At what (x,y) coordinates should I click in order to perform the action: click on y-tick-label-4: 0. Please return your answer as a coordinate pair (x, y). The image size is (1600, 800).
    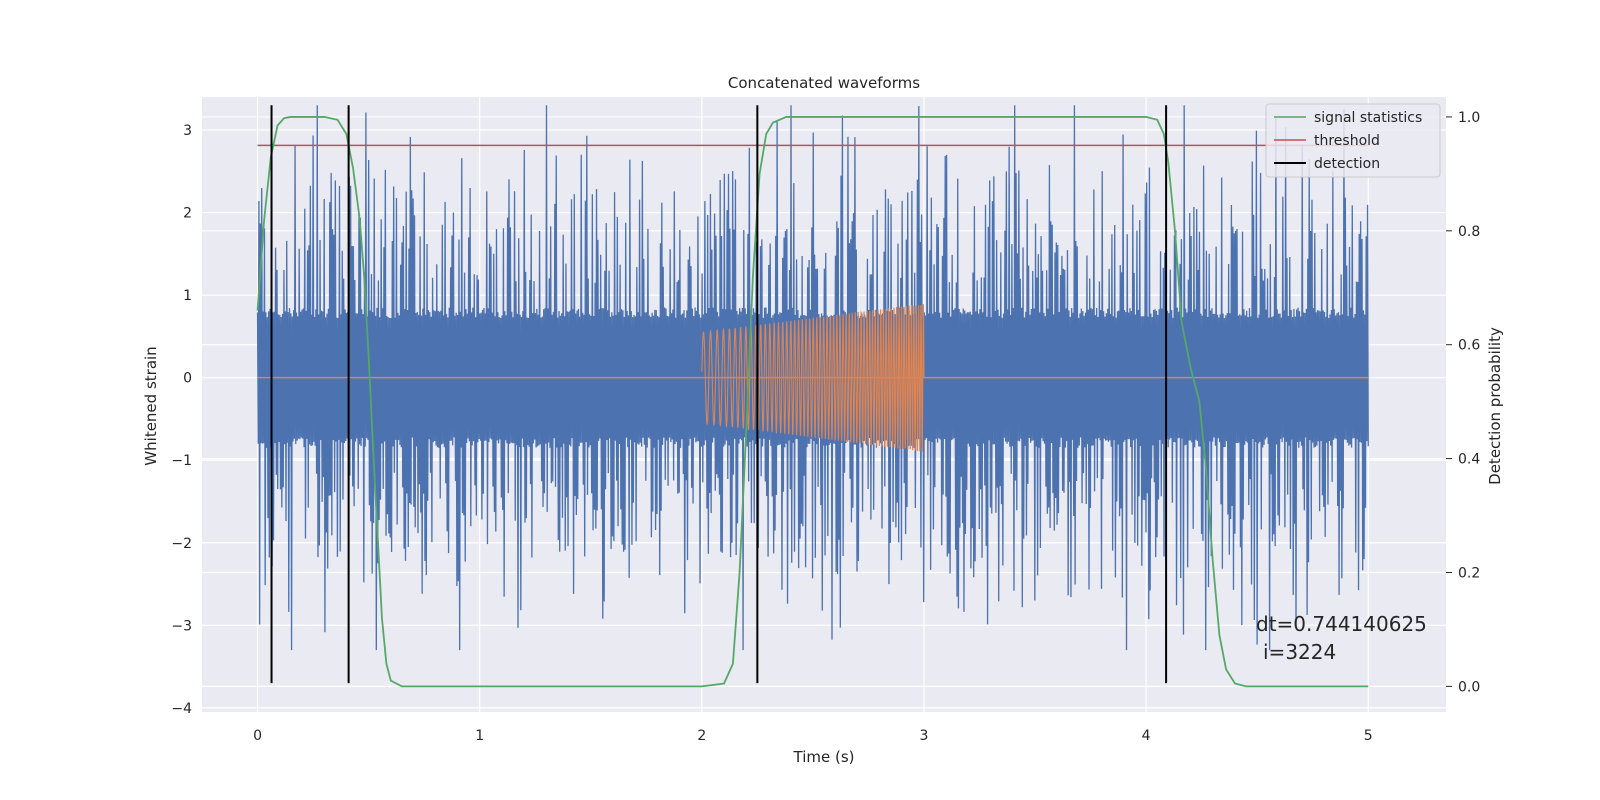
    Looking at the image, I should click on (187, 379).